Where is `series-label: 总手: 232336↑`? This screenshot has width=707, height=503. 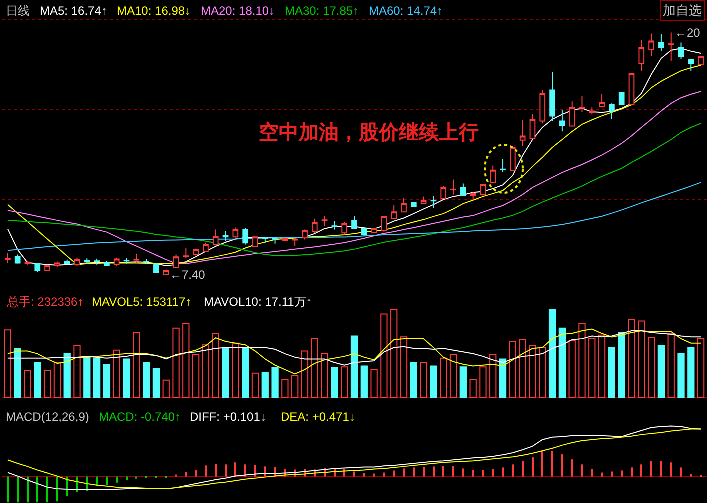
series-label: 总手: 232336↑ is located at coordinates (45, 302).